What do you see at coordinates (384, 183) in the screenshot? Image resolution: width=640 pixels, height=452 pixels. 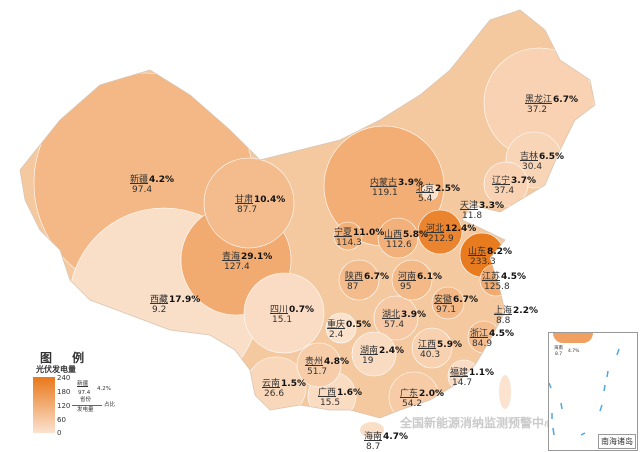 I see `province-name: 内蒙古` at bounding box center [384, 183].